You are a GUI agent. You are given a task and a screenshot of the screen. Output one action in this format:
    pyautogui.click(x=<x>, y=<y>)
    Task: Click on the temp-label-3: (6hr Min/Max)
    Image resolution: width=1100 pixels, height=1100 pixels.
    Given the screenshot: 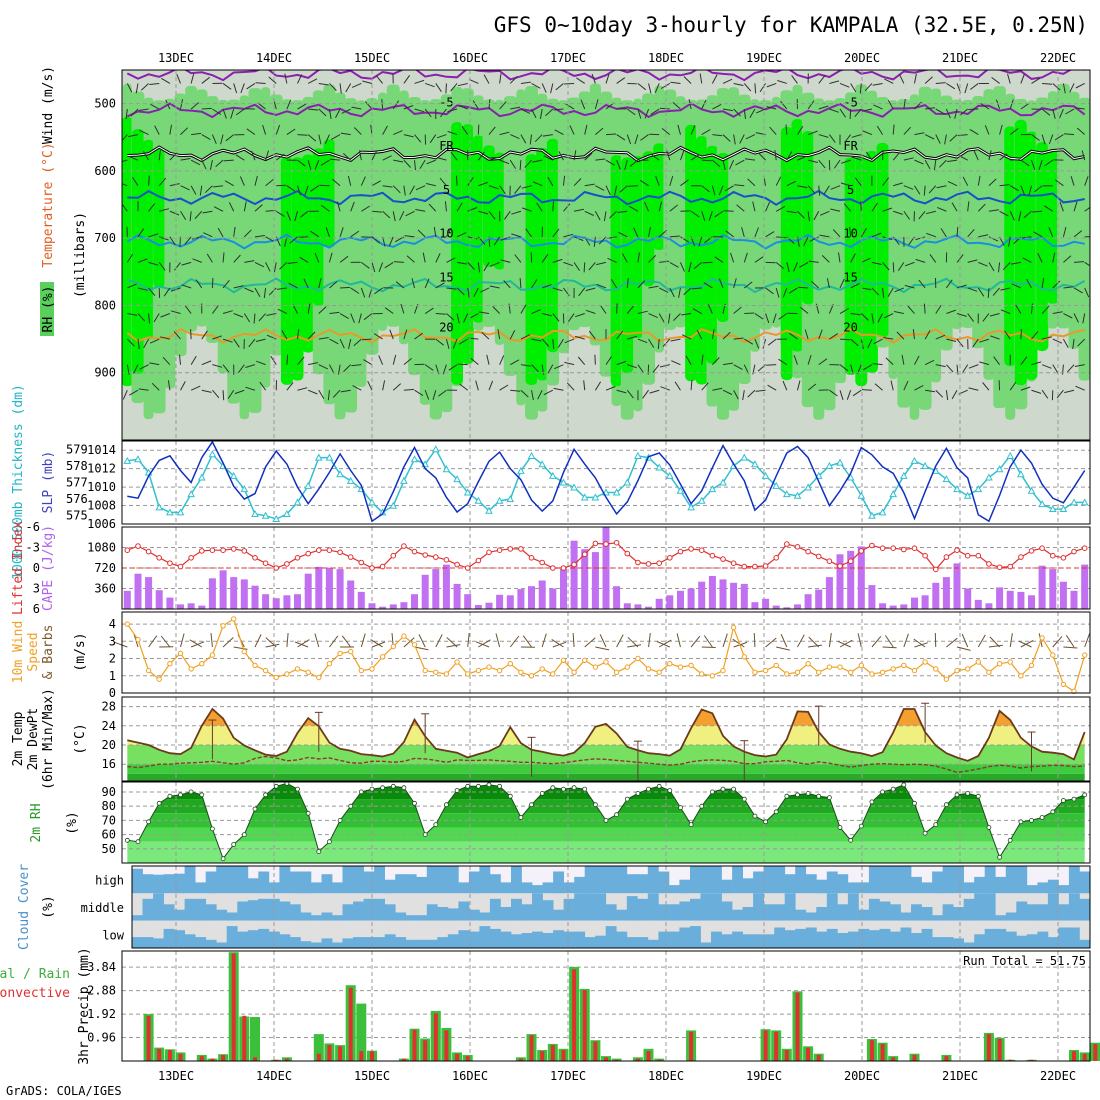 What is the action you would take?
    pyautogui.click(x=48, y=739)
    